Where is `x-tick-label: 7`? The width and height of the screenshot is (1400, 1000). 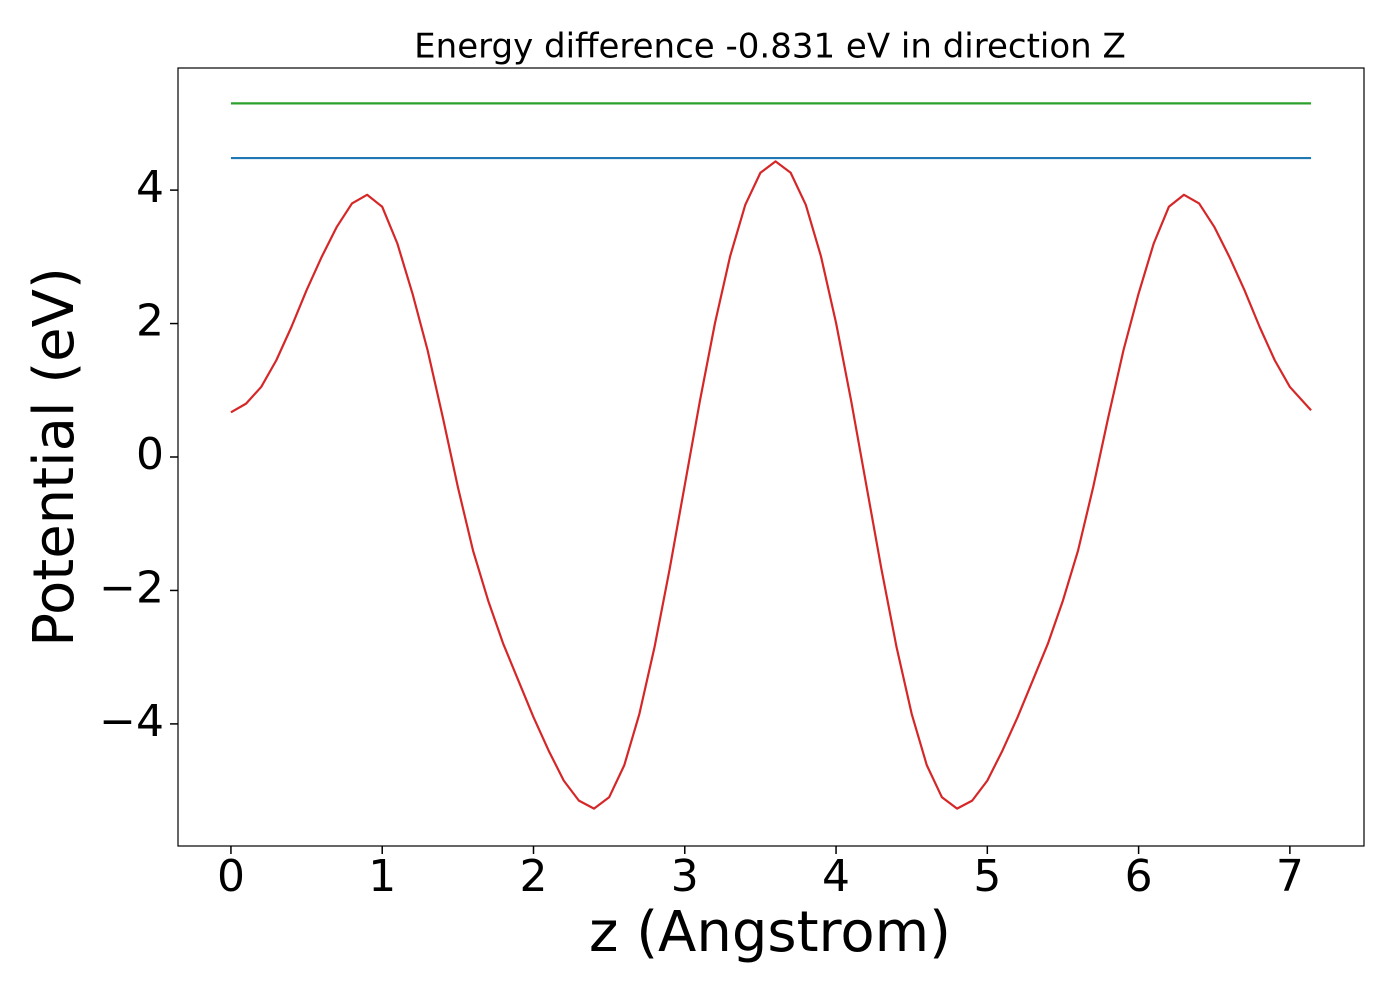 x-tick-label: 7 is located at coordinates (1290, 876).